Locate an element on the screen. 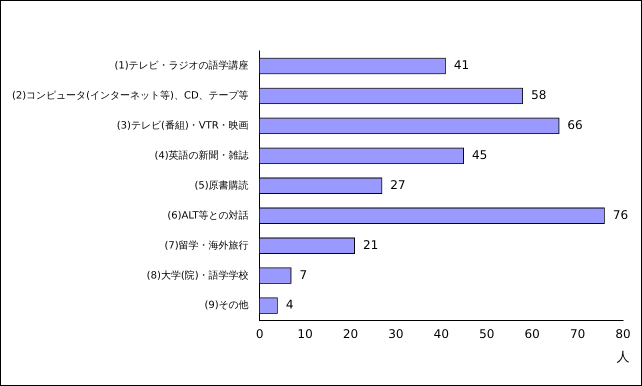 Image resolution: width=642 pixels, height=386 pixels. y-tick-label: (6)ALT等との対話 is located at coordinates (208, 215).